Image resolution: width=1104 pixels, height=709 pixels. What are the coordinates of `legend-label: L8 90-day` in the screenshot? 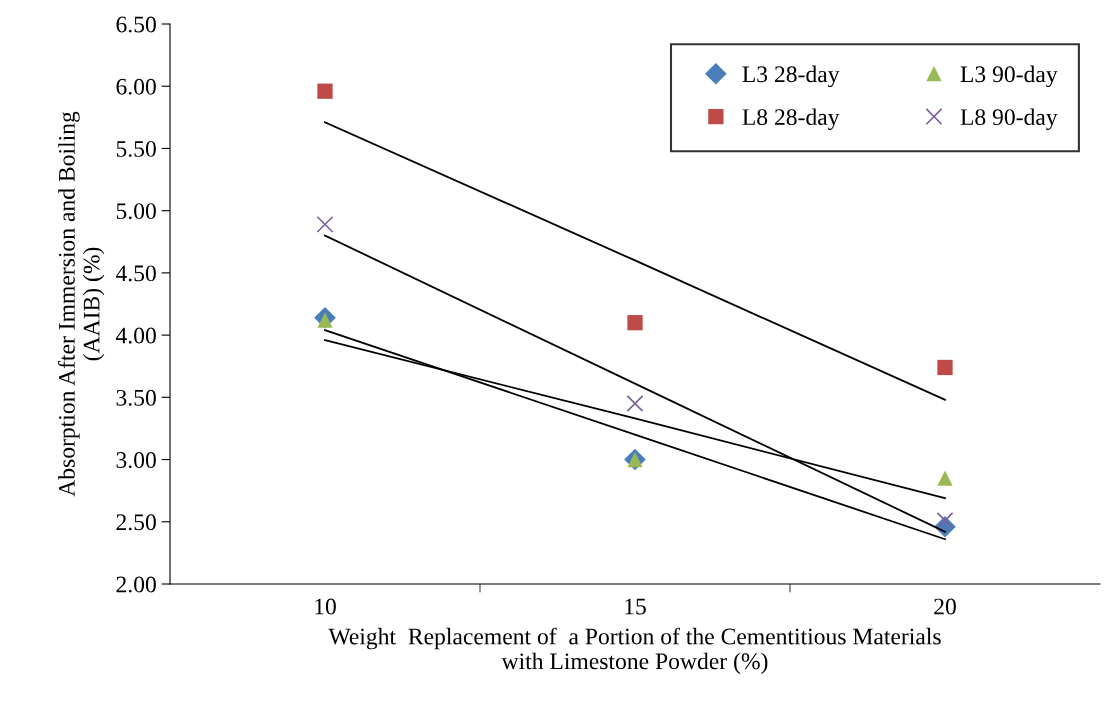 It's located at (1009, 119).